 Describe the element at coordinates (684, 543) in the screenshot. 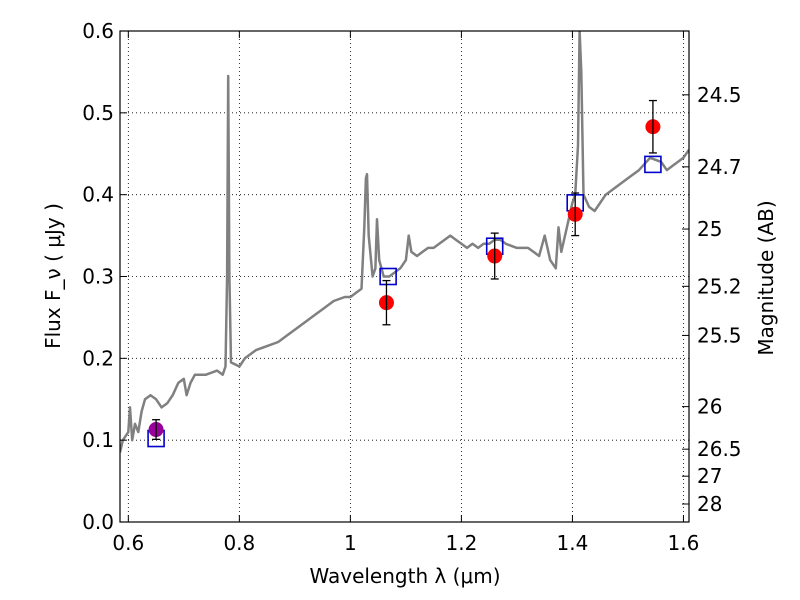

I see `x-tick-label: 1.6` at that location.